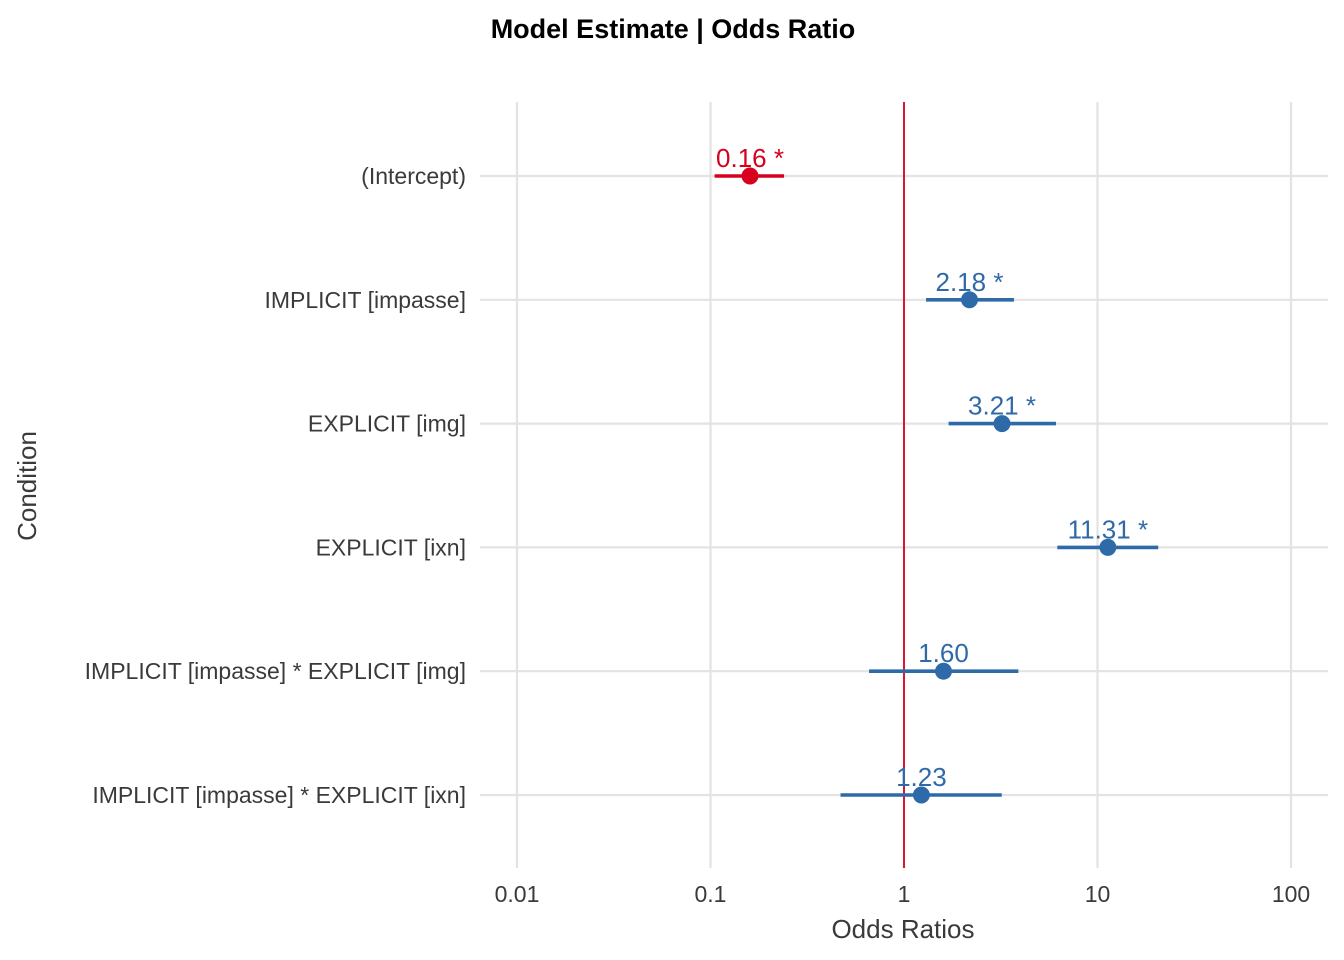 This screenshot has height=960, width=1344. I want to click on x-tick-label: 0.1, so click(711, 894).